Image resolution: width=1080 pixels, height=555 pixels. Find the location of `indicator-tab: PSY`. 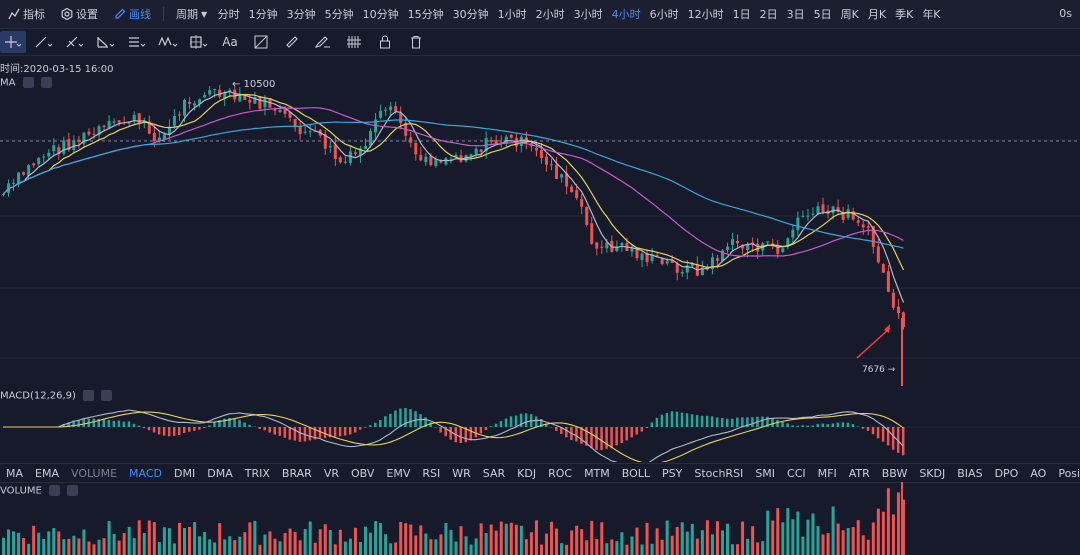

indicator-tab: PSY is located at coordinates (672, 473).